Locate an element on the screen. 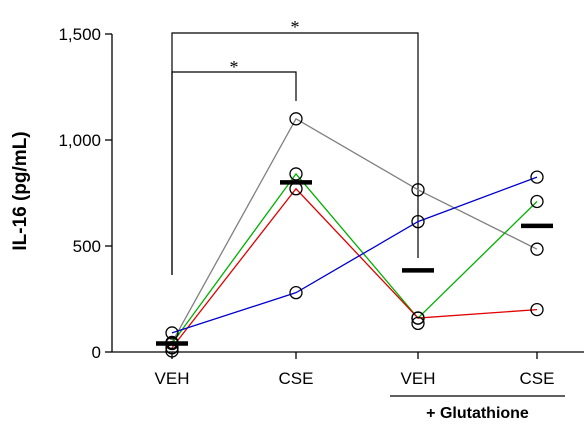 The height and width of the screenshot is (424, 584). group-bracket: + Glutathione is located at coordinates (477, 408).